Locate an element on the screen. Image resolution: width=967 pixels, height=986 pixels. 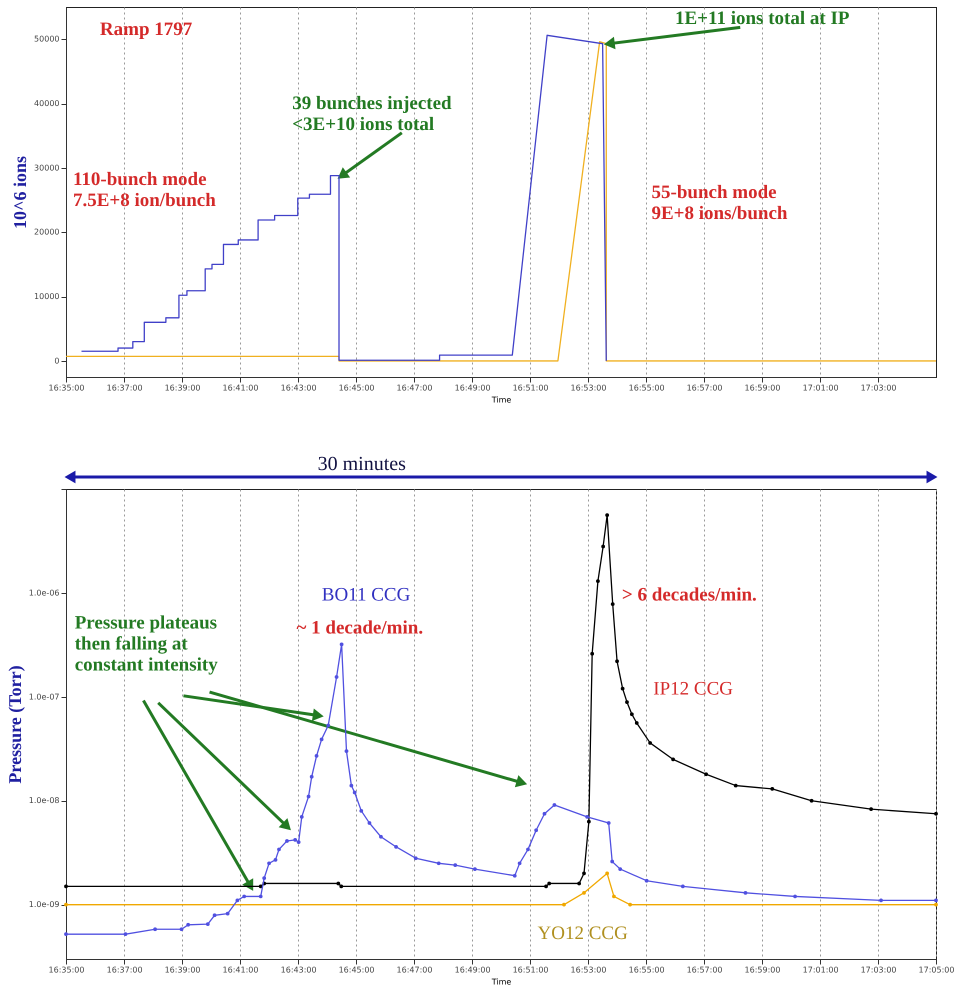
y-tick-label: 1.0e-08 is located at coordinates (44, 801).